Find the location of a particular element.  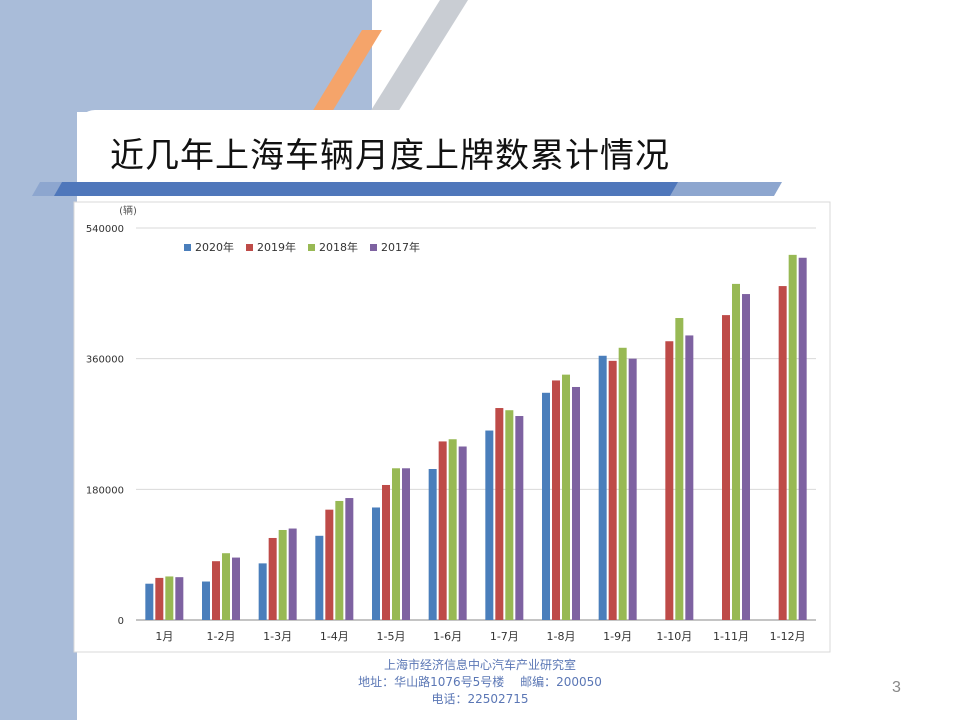

x-tick-label: 1-10月 is located at coordinates (674, 636).